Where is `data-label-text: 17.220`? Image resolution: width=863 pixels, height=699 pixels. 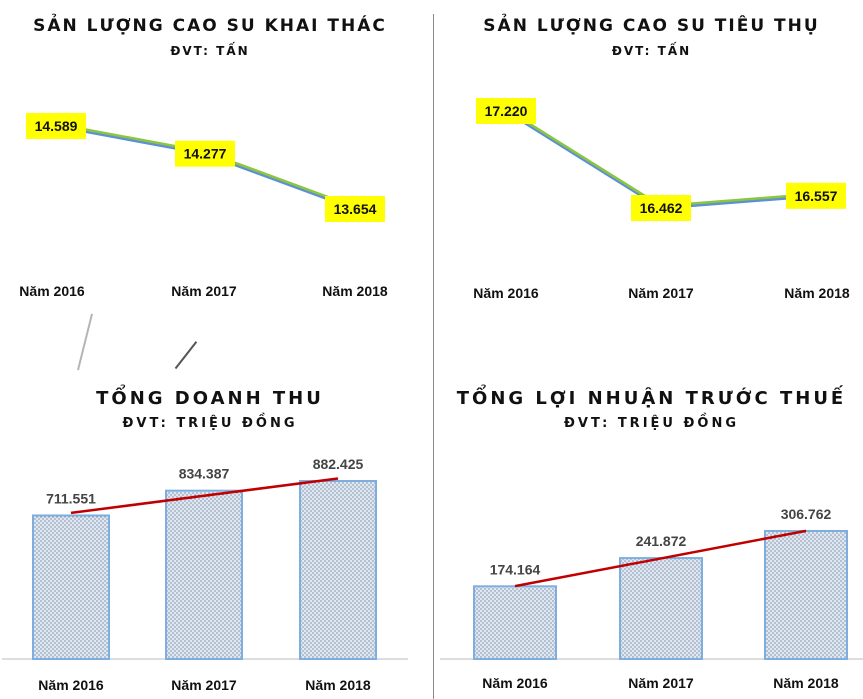
data-label-text: 17.220 is located at coordinates (506, 111).